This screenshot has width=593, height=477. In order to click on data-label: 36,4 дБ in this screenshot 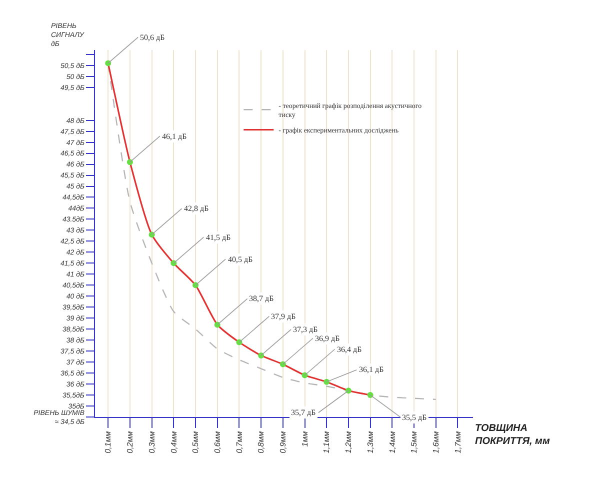, I will do `click(349, 349)`.